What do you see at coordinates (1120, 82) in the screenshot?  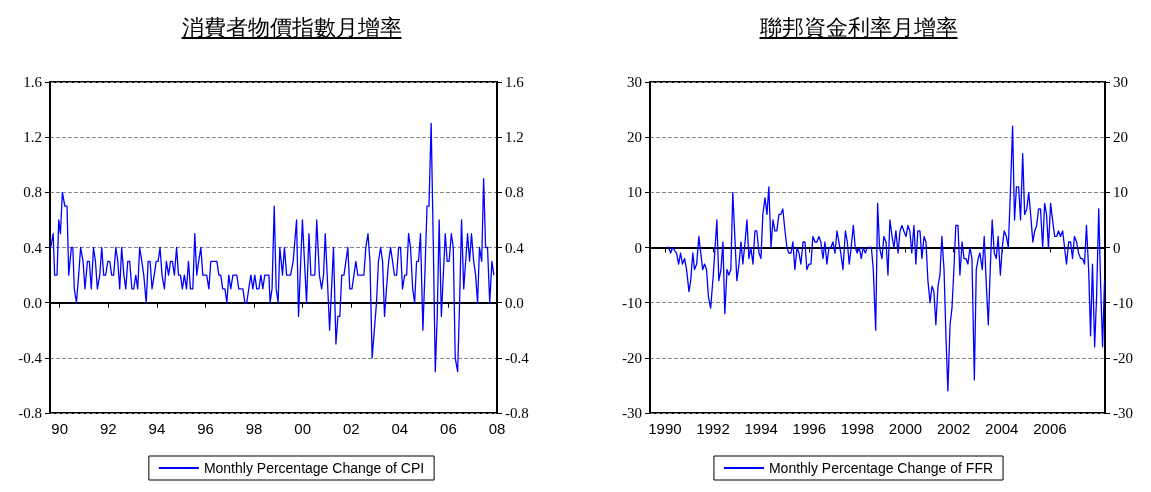 I see `y2-tick-label: 30` at bounding box center [1120, 82].